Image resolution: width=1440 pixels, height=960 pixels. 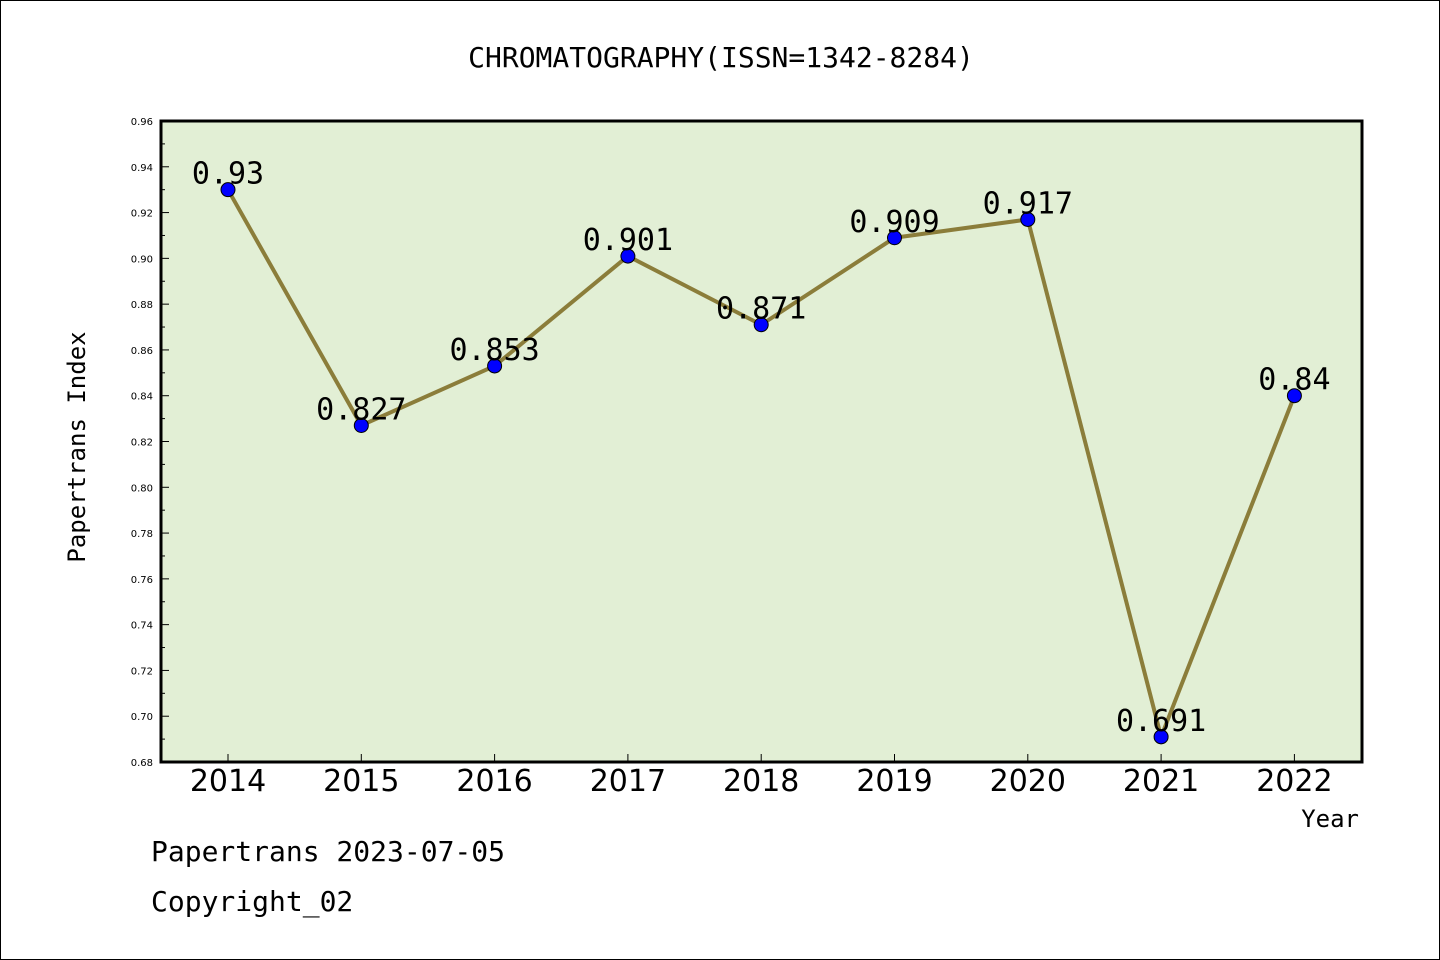 I want to click on chart-title: CHROMATOGRAPHY(ISSN=1342-8284), so click(x=721, y=57).